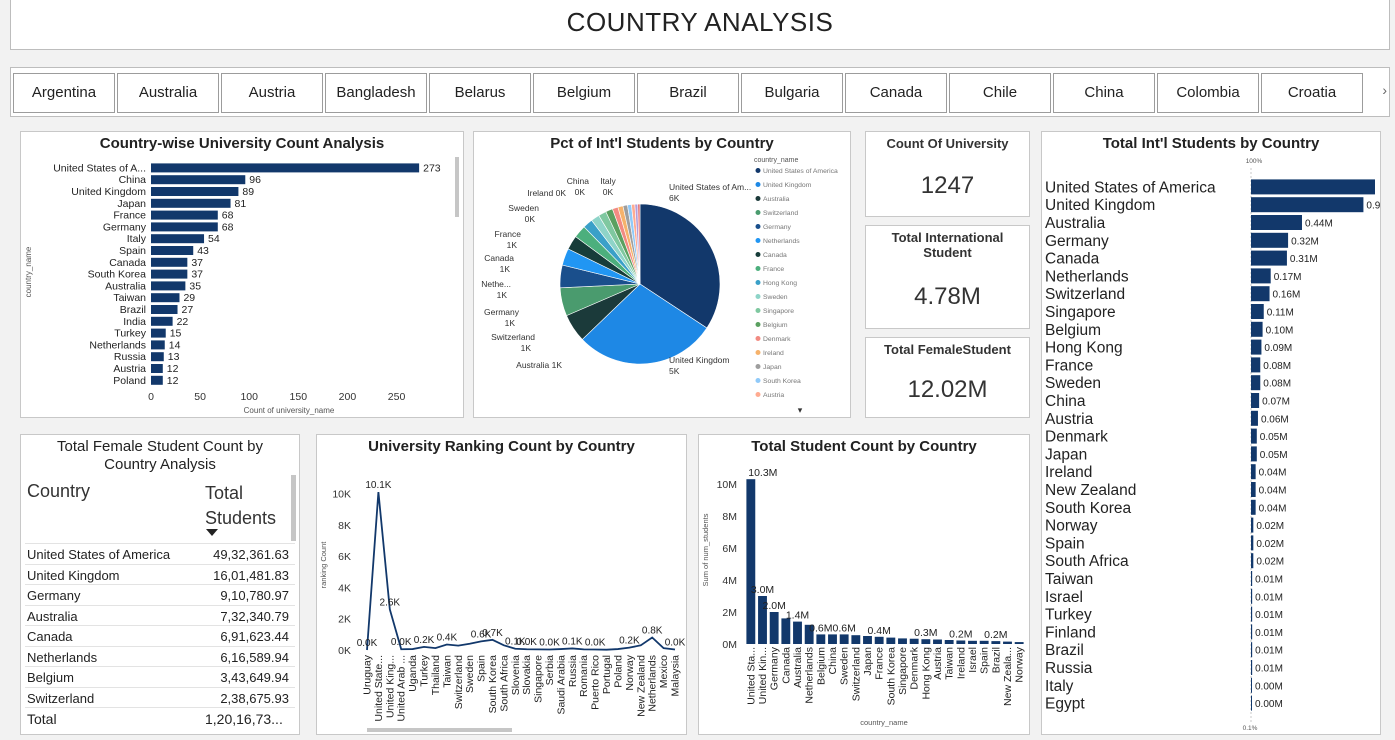 This screenshot has height=740, width=1395. Describe the element at coordinates (800, 410) in the screenshot. I see `more-legend-icon: ▾` at that location.